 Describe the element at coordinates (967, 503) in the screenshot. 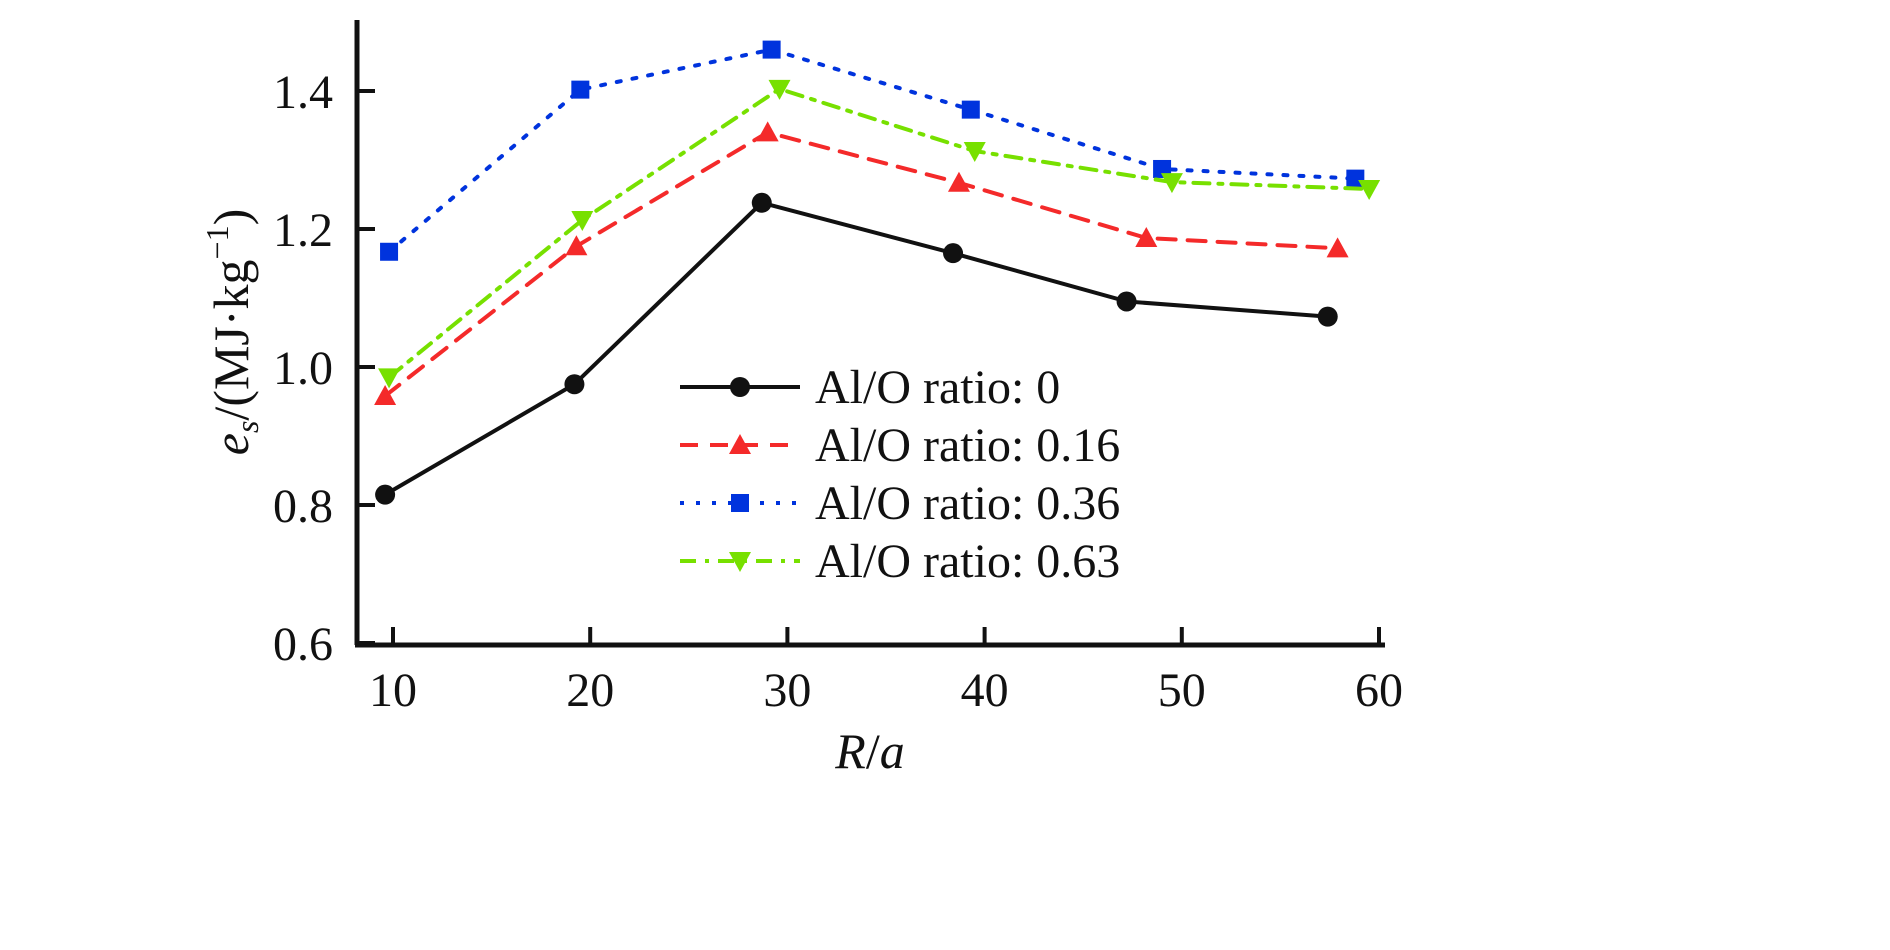

I see `legend-label: Al/O ratio: 0.36` at that location.